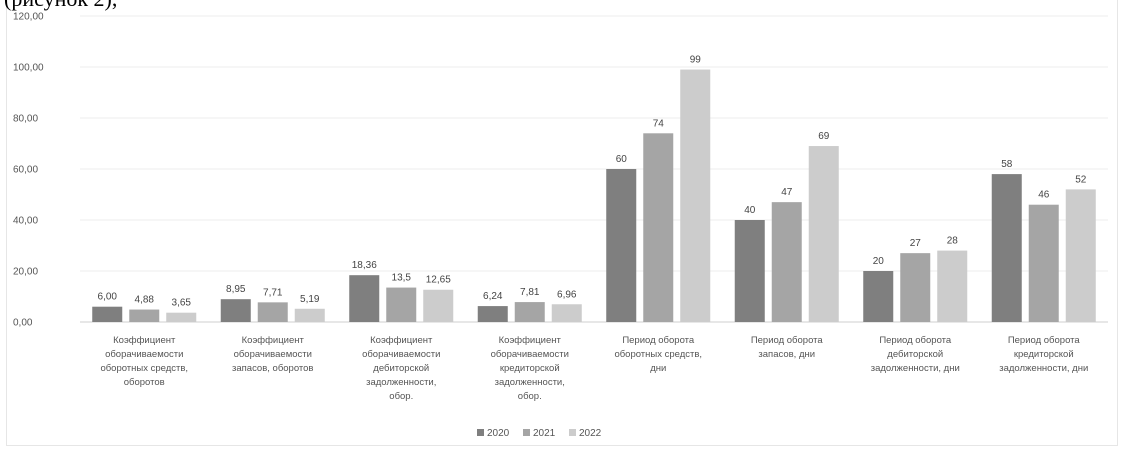 The width and height of the screenshot is (1123, 452). Describe the element at coordinates (787, 192) in the screenshot. I see `data-label: 47` at that location.